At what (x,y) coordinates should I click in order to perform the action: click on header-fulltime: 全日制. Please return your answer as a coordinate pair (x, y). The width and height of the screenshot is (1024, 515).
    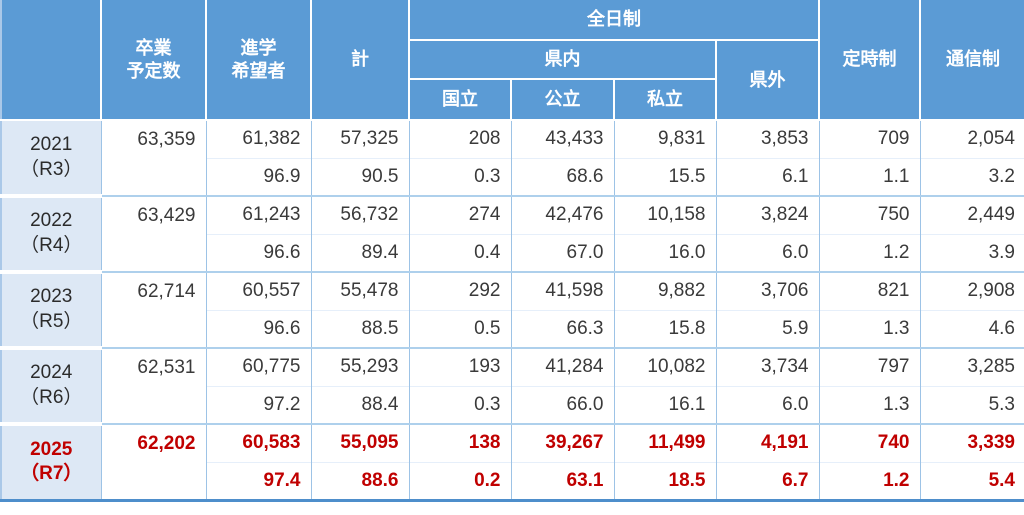
    Looking at the image, I should click on (614, 20).